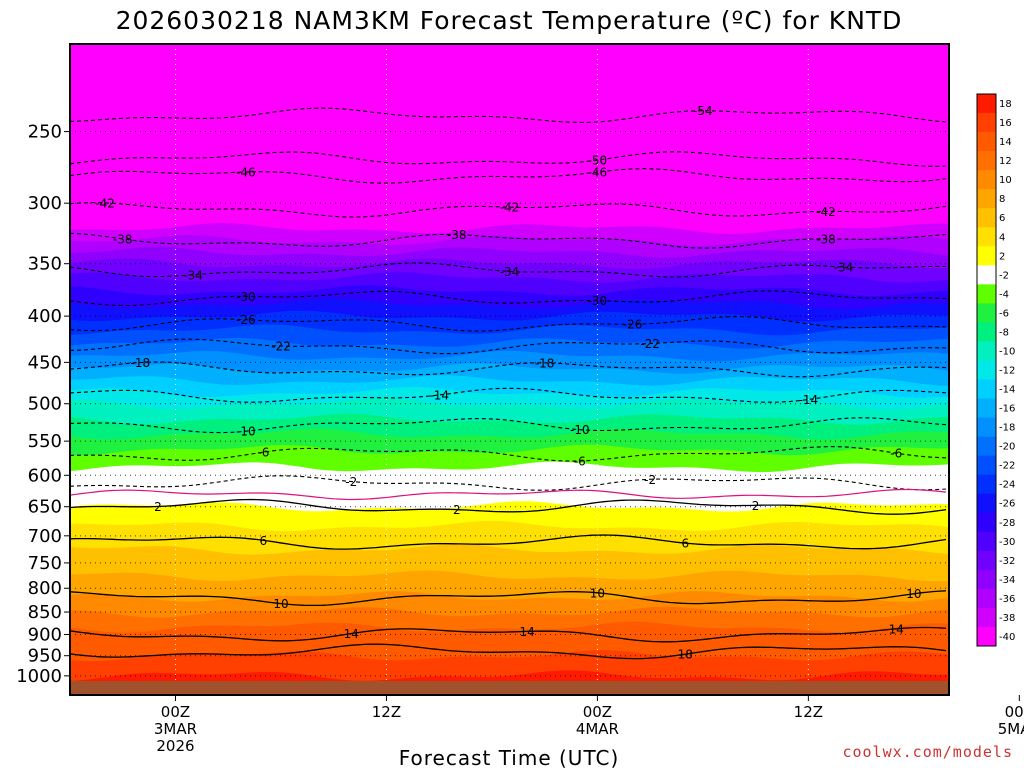  I want to click on colorbar-label: 8, so click(1002, 199).